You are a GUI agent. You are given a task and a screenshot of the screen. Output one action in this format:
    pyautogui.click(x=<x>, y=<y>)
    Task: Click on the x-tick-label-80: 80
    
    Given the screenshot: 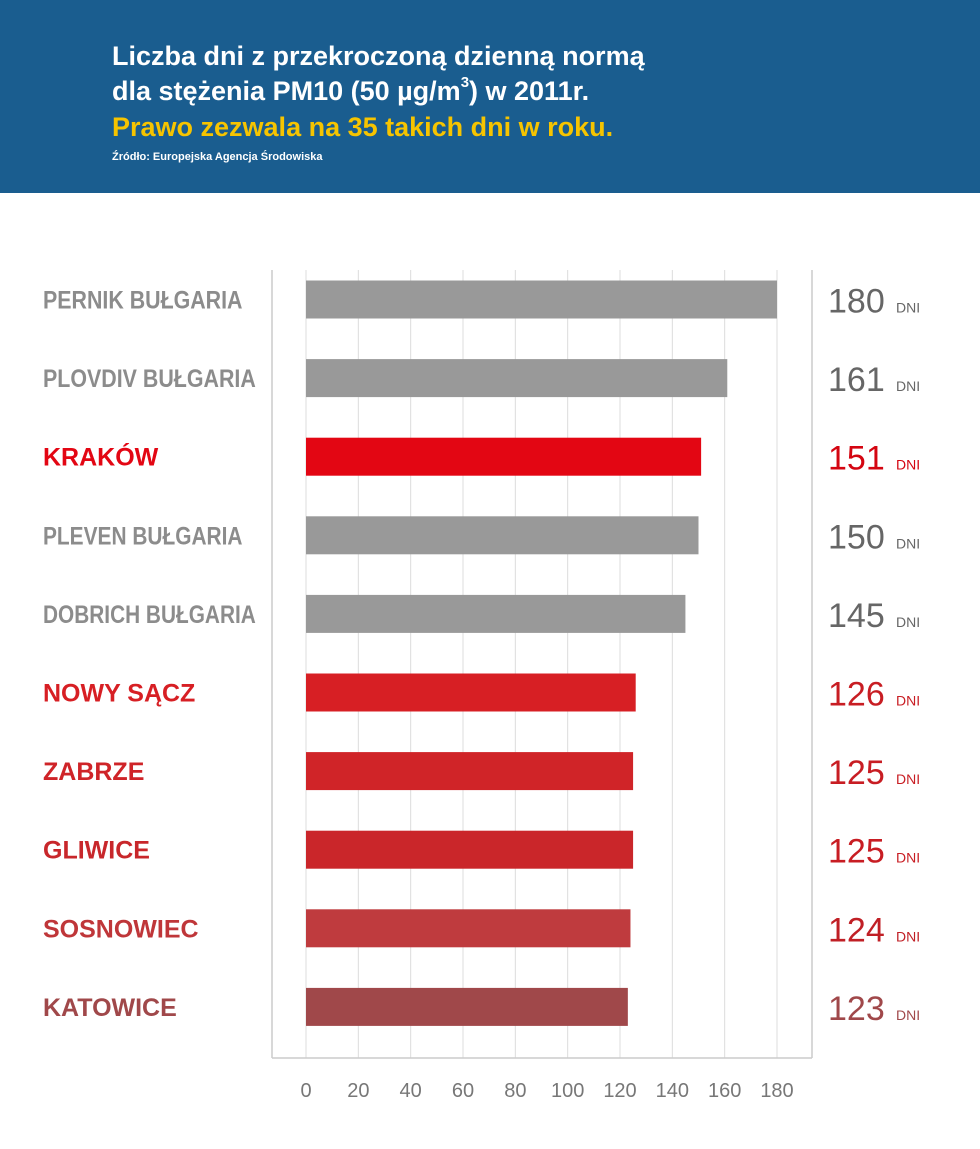 What is the action you would take?
    pyautogui.click(x=515, y=1091)
    